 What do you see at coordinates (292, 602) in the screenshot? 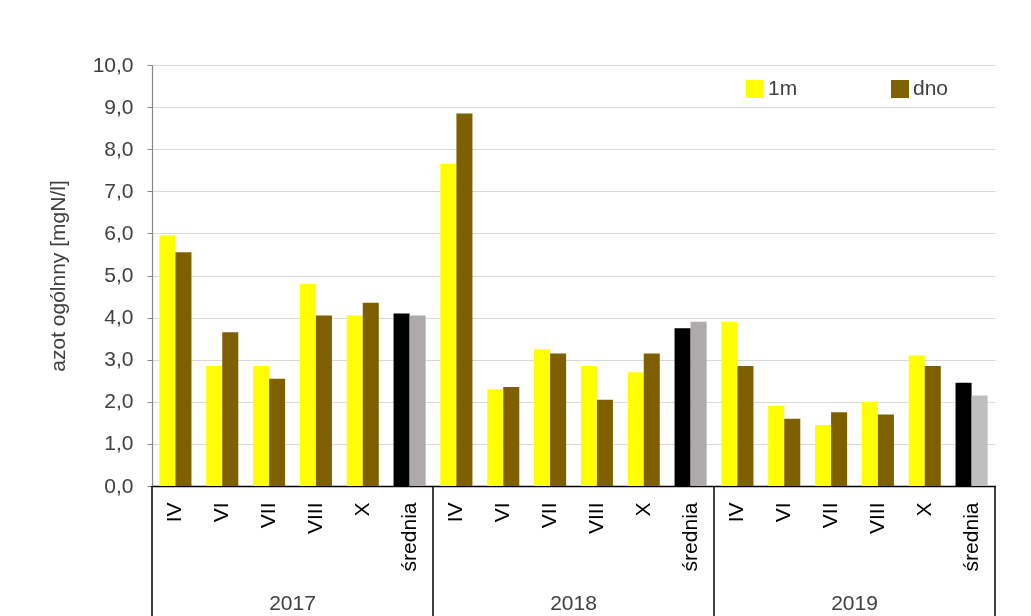
I see `text: 2017` at bounding box center [292, 602].